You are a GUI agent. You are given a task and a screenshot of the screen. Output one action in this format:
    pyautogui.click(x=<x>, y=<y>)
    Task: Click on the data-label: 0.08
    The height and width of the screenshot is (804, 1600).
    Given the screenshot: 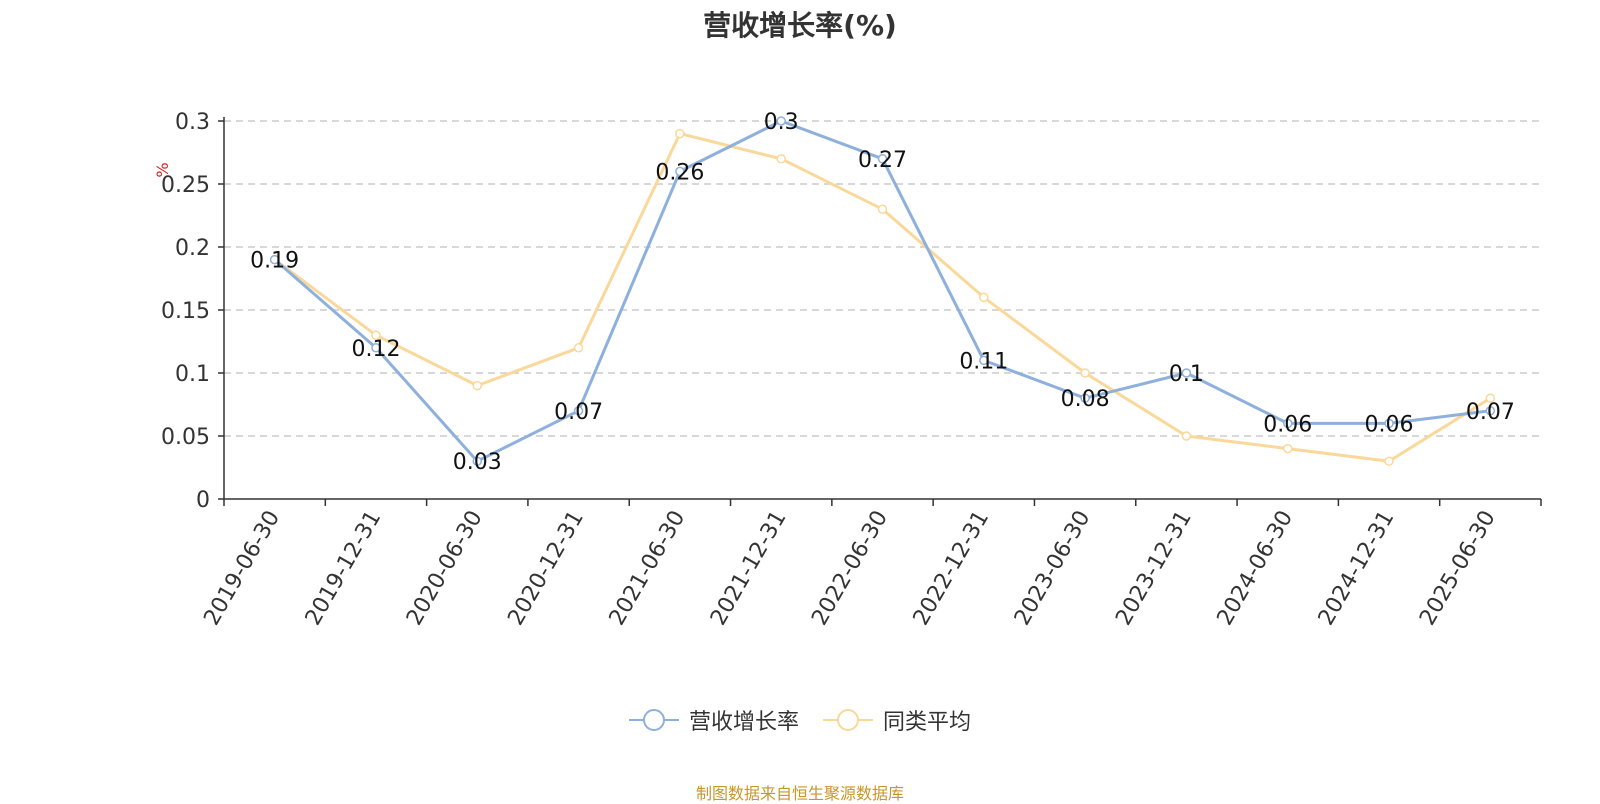 What is the action you would take?
    pyautogui.click(x=1085, y=399)
    